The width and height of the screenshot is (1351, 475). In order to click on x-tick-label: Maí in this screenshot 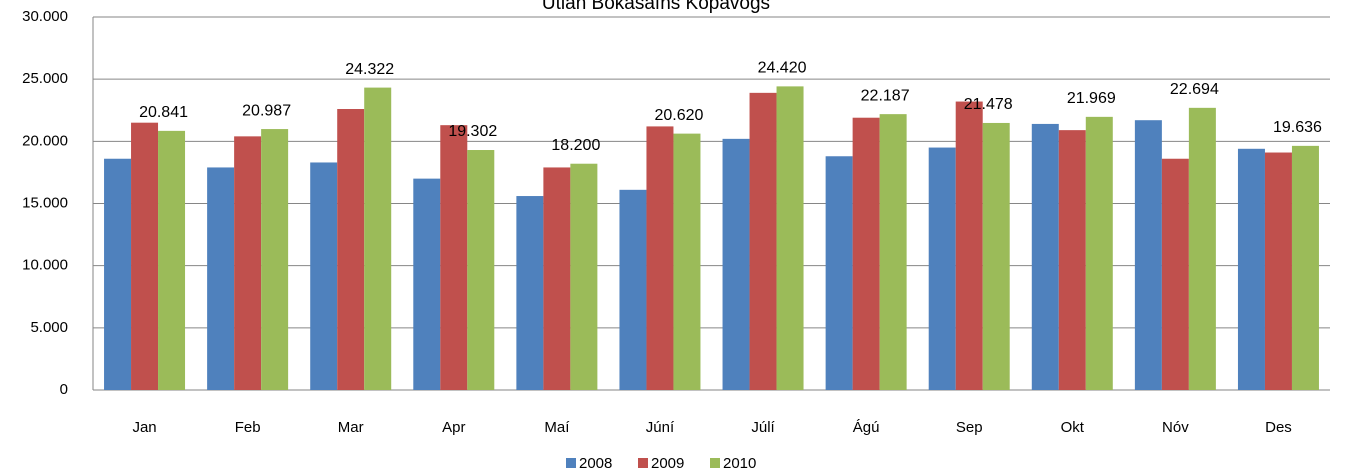, I will do `click(557, 427)`.